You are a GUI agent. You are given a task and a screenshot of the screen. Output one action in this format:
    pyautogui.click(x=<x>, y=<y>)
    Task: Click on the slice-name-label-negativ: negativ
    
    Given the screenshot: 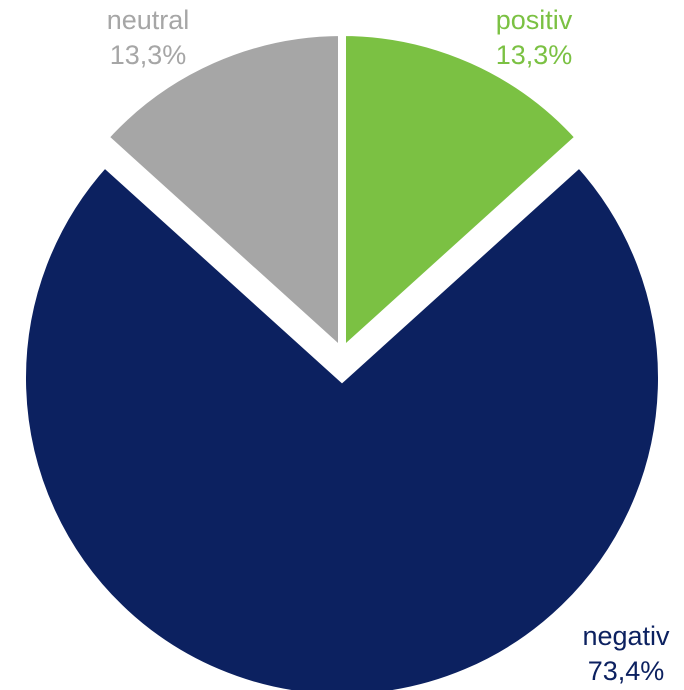 What is the action you would take?
    pyautogui.click(x=626, y=636)
    